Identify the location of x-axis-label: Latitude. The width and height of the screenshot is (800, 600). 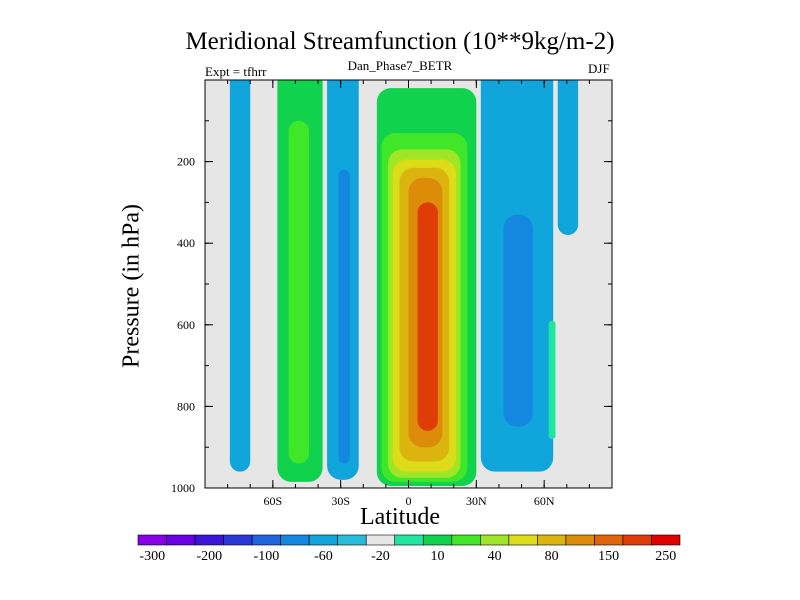
(400, 517).